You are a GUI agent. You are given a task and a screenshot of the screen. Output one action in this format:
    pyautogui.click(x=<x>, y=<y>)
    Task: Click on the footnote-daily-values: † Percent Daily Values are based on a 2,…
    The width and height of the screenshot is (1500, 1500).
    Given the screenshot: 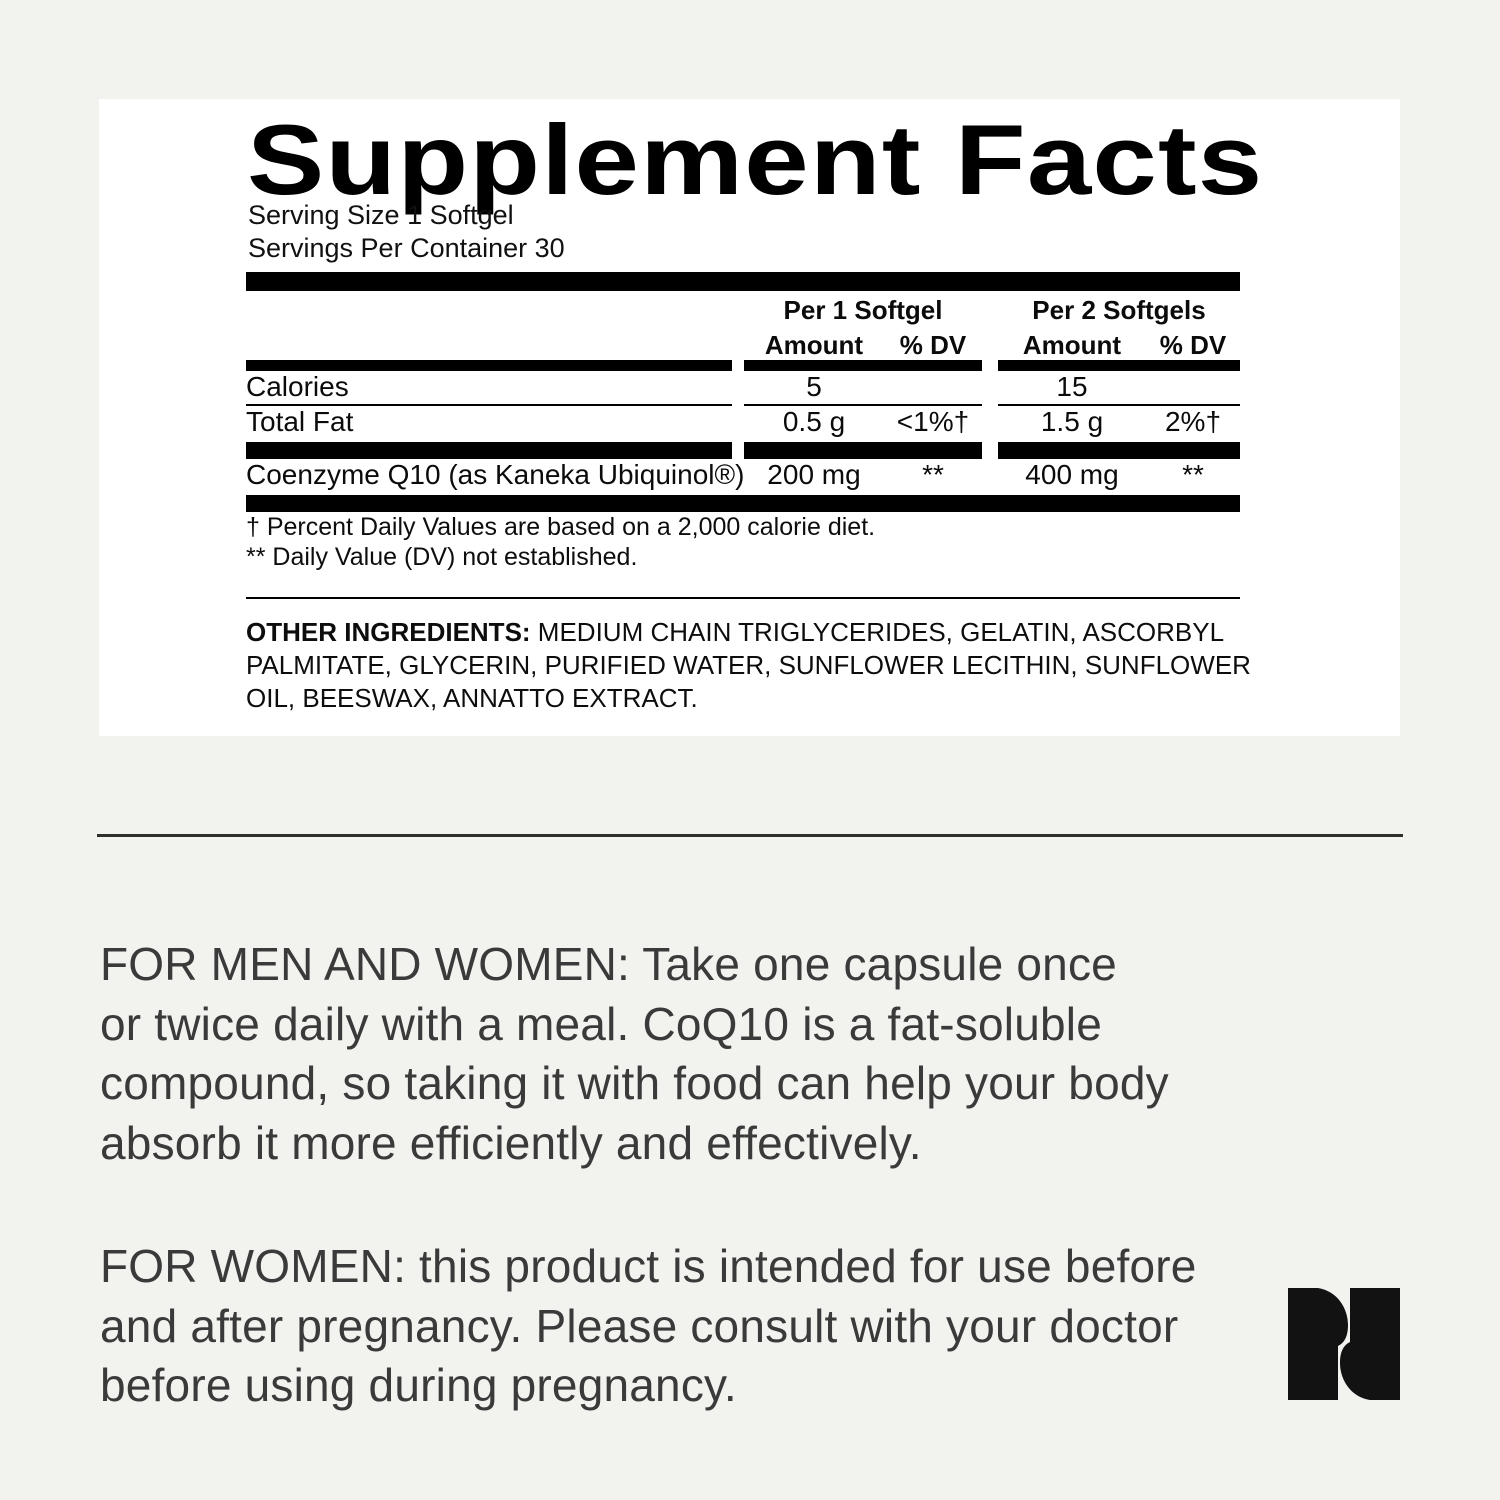 What is the action you would take?
    pyautogui.click(x=561, y=527)
    